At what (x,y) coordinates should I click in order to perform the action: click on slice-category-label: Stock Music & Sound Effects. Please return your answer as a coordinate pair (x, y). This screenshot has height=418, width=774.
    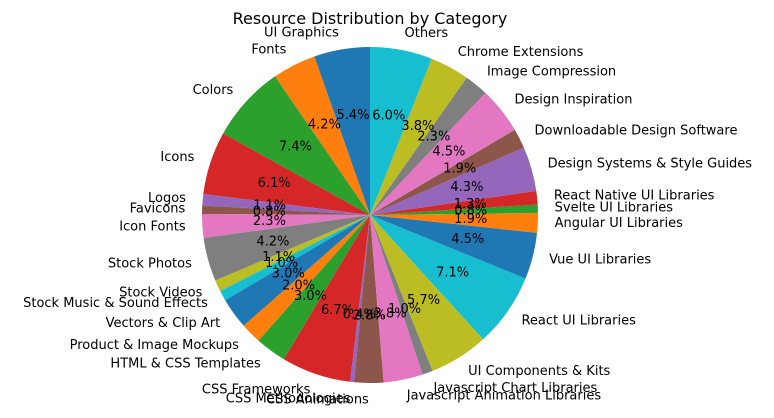
    Looking at the image, I should click on (115, 303).